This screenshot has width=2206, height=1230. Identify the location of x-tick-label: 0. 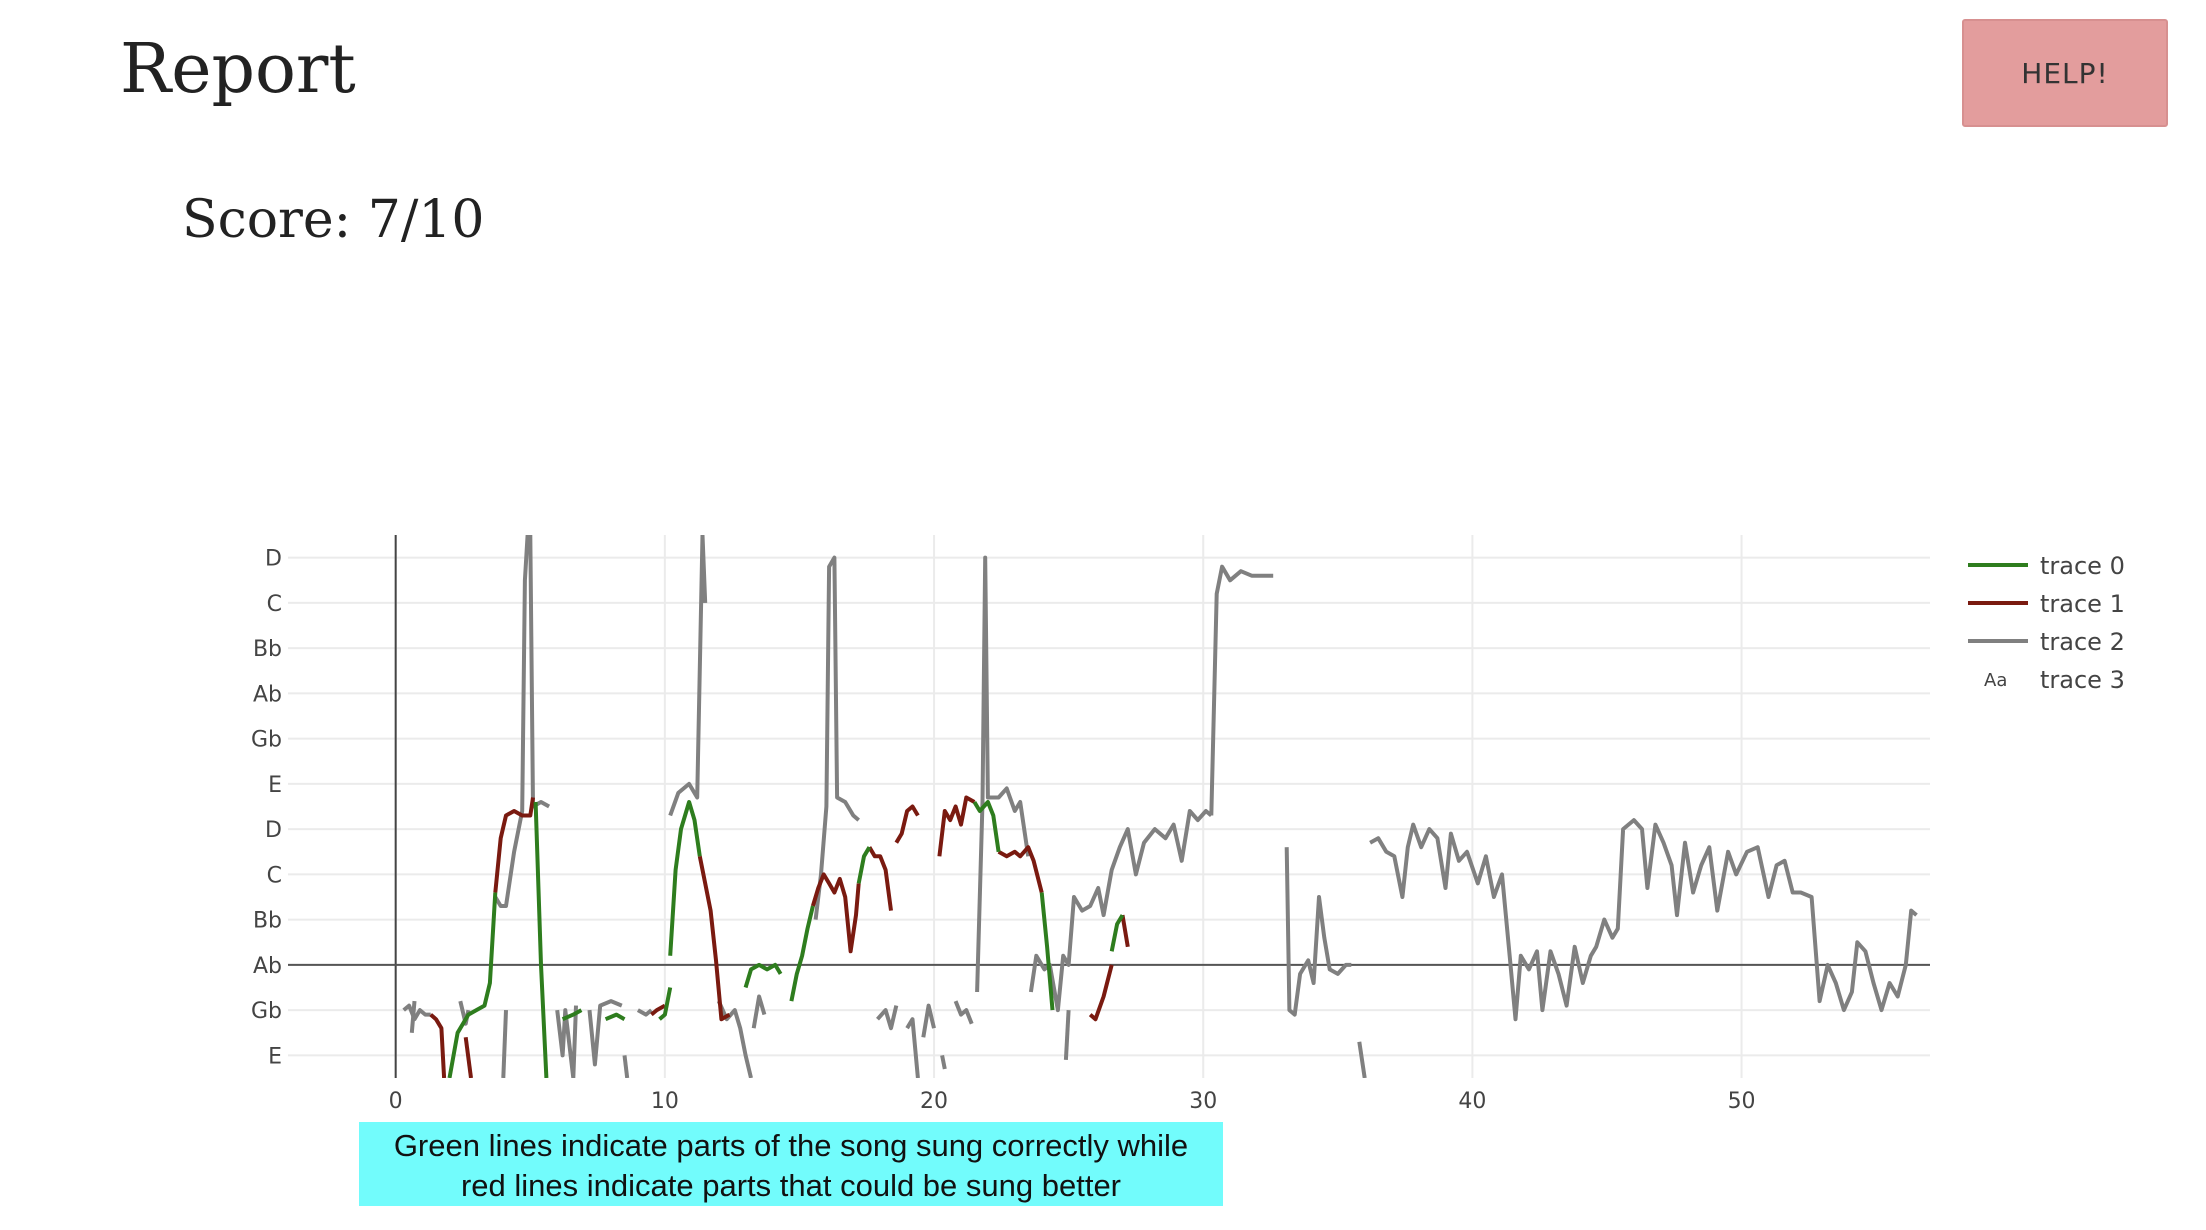
(396, 1101).